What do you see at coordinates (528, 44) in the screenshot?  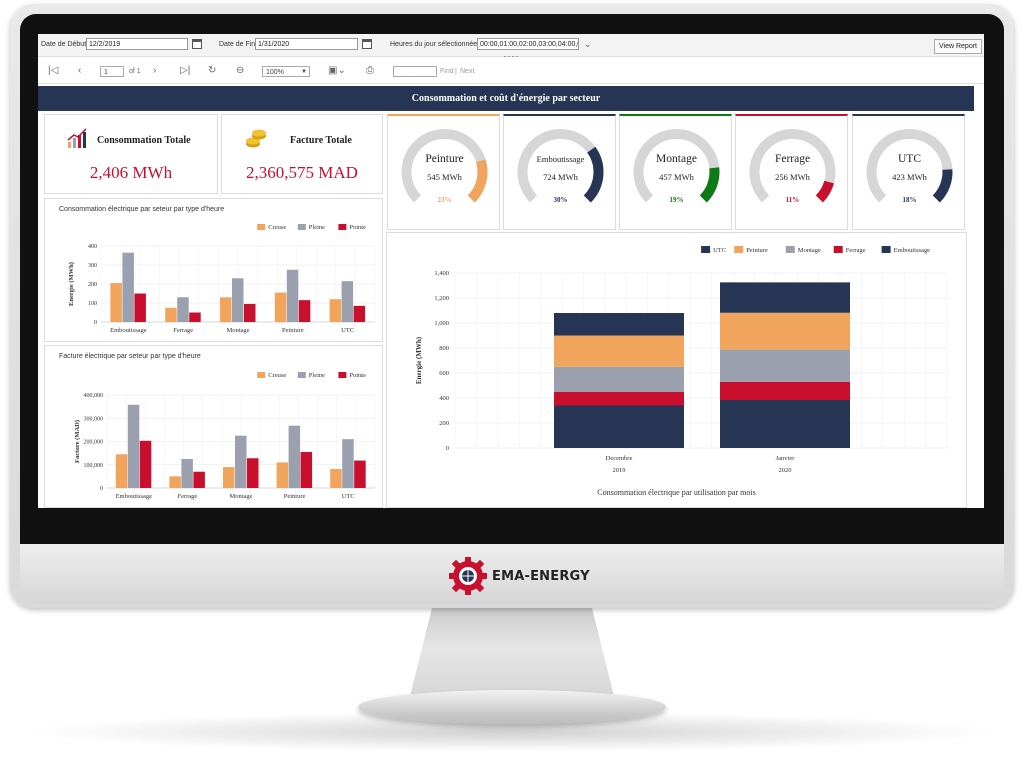 I see `heures-select: 00:00,01:00,02:00,03:00,04:00,05:0` at bounding box center [528, 44].